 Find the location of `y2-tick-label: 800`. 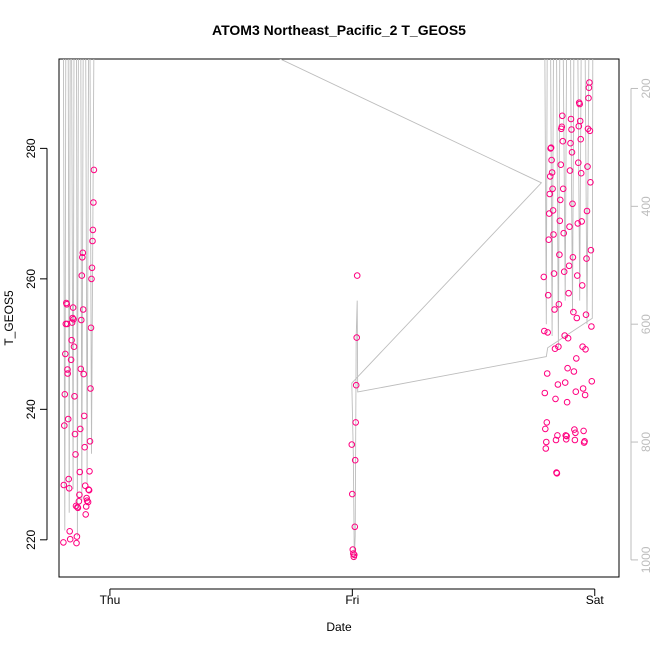

y2-tick-label: 800 is located at coordinates (644, 442).